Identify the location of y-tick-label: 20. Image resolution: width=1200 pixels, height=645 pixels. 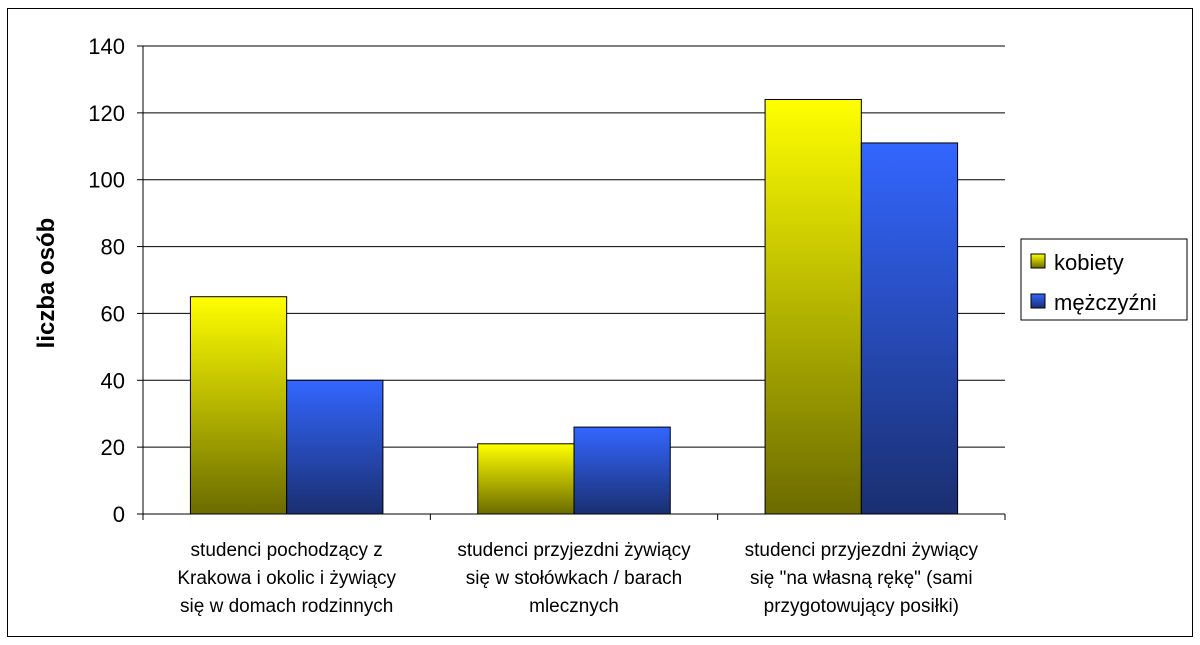
(113, 447).